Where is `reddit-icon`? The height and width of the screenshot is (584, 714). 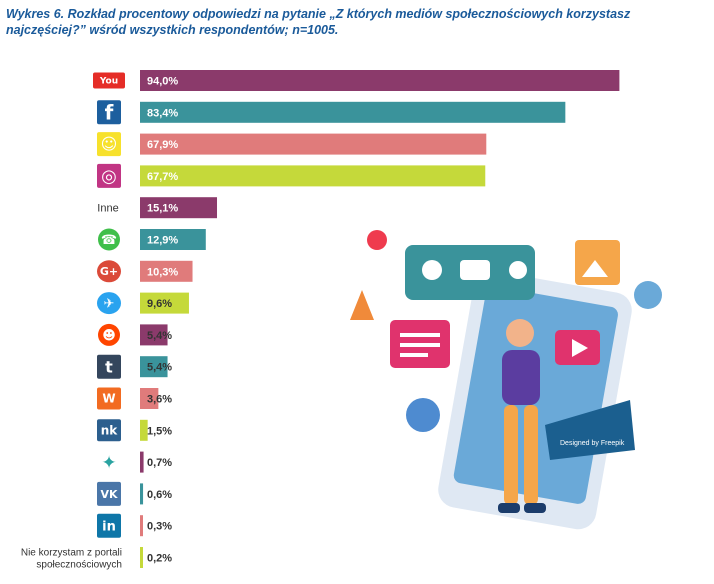 reddit-icon is located at coordinates (109, 334).